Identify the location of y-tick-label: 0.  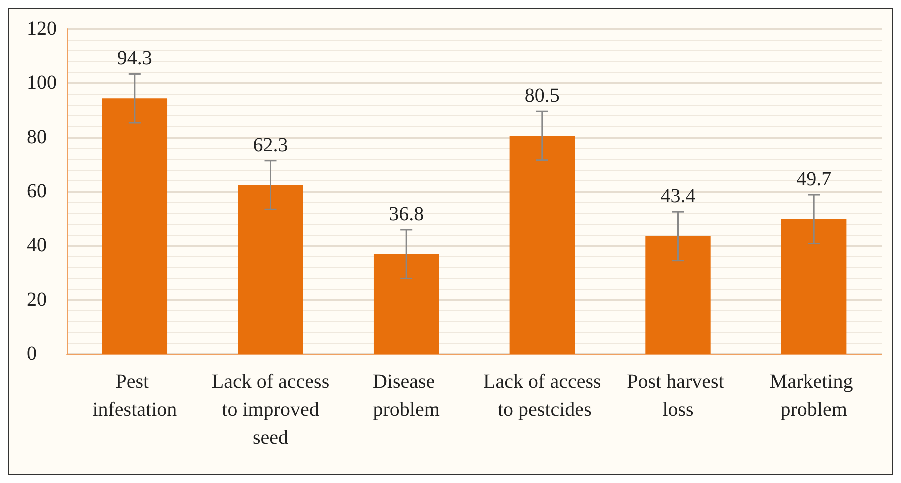
(32, 354).